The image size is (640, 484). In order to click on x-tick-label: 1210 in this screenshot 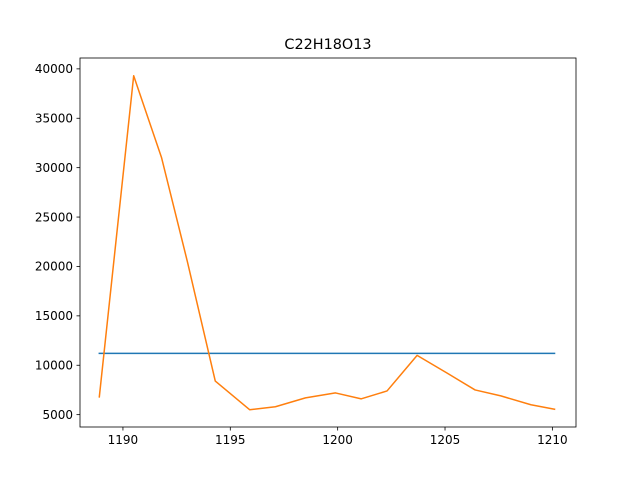, I will do `click(552, 440)`.